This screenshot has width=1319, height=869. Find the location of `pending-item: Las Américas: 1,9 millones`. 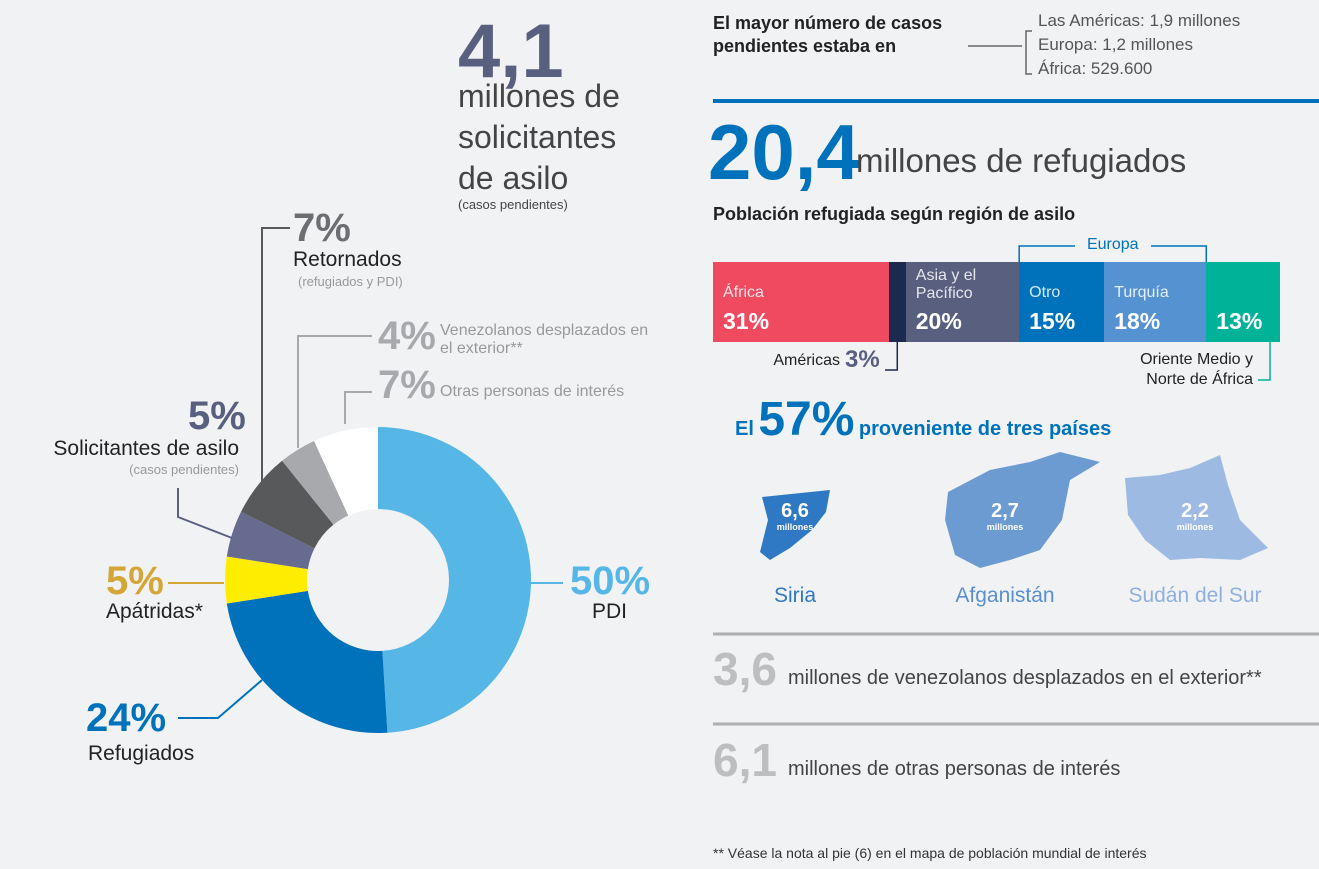

pending-item: Las Américas: 1,9 millones is located at coordinates (1139, 20).